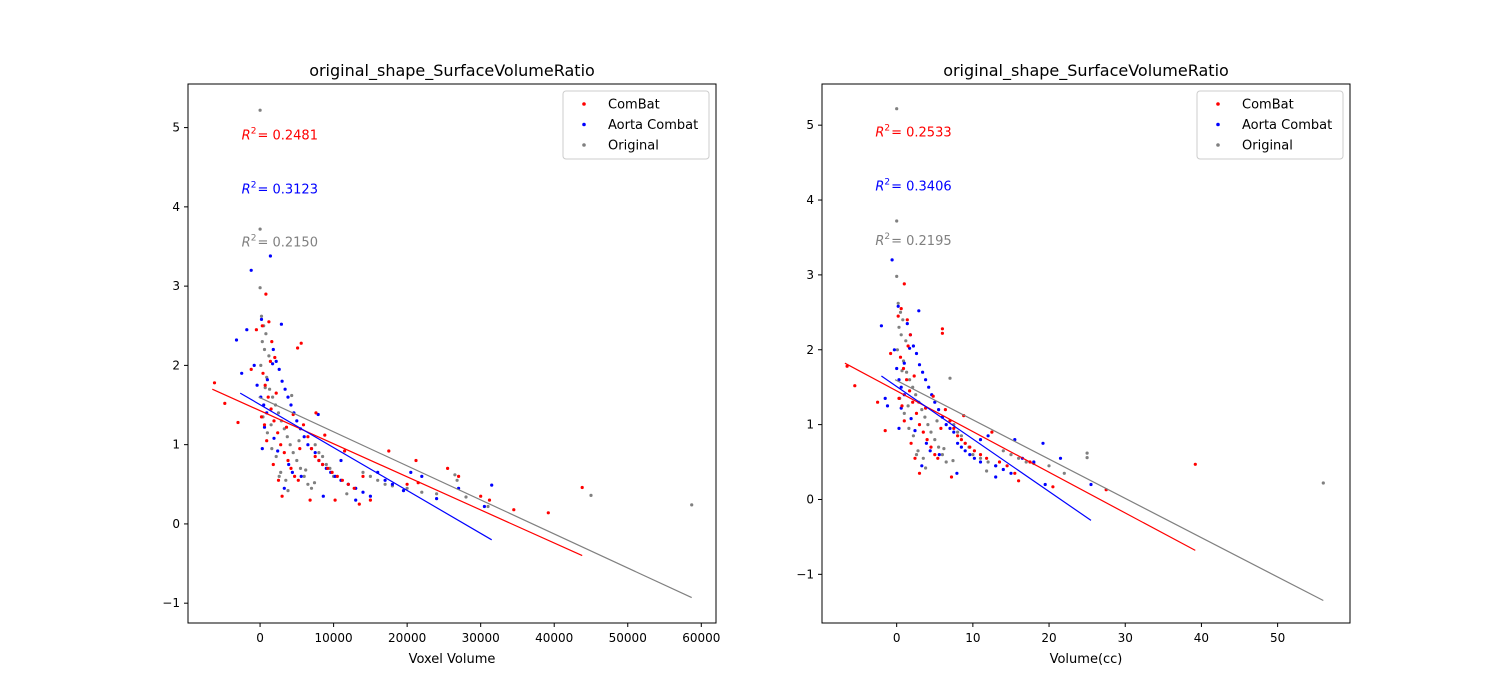 The width and height of the screenshot is (1500, 700). What do you see at coordinates (1218, 104) in the screenshot?
I see `right-chart-legend-marker-combat` at bounding box center [1218, 104].